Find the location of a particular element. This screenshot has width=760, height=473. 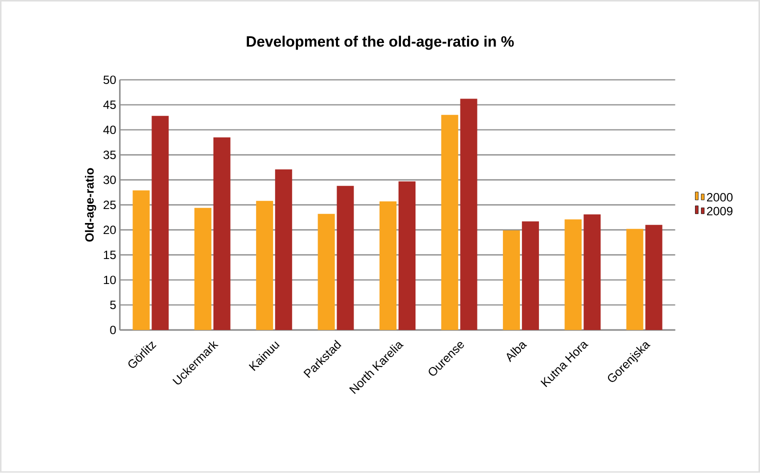

y-tick-label: 45 is located at coordinates (109, 105).